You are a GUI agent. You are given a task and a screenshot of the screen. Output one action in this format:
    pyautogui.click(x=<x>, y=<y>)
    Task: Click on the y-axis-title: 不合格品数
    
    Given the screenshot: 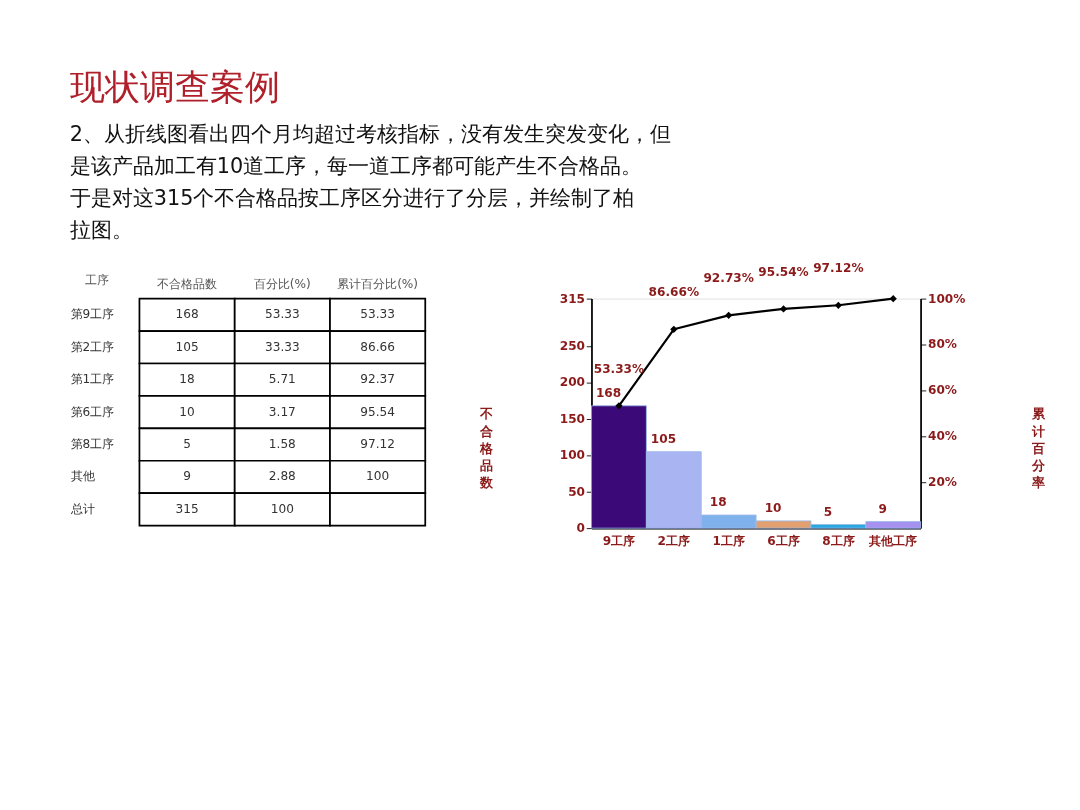 What is the action you would take?
    pyautogui.click(x=487, y=448)
    